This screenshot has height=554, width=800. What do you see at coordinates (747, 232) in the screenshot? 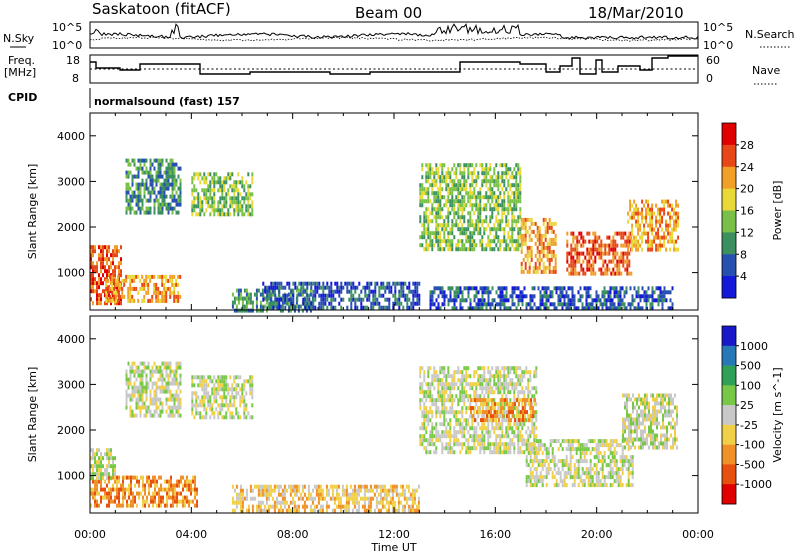
I see `power-colorbar-tick: 12` at bounding box center [747, 232].